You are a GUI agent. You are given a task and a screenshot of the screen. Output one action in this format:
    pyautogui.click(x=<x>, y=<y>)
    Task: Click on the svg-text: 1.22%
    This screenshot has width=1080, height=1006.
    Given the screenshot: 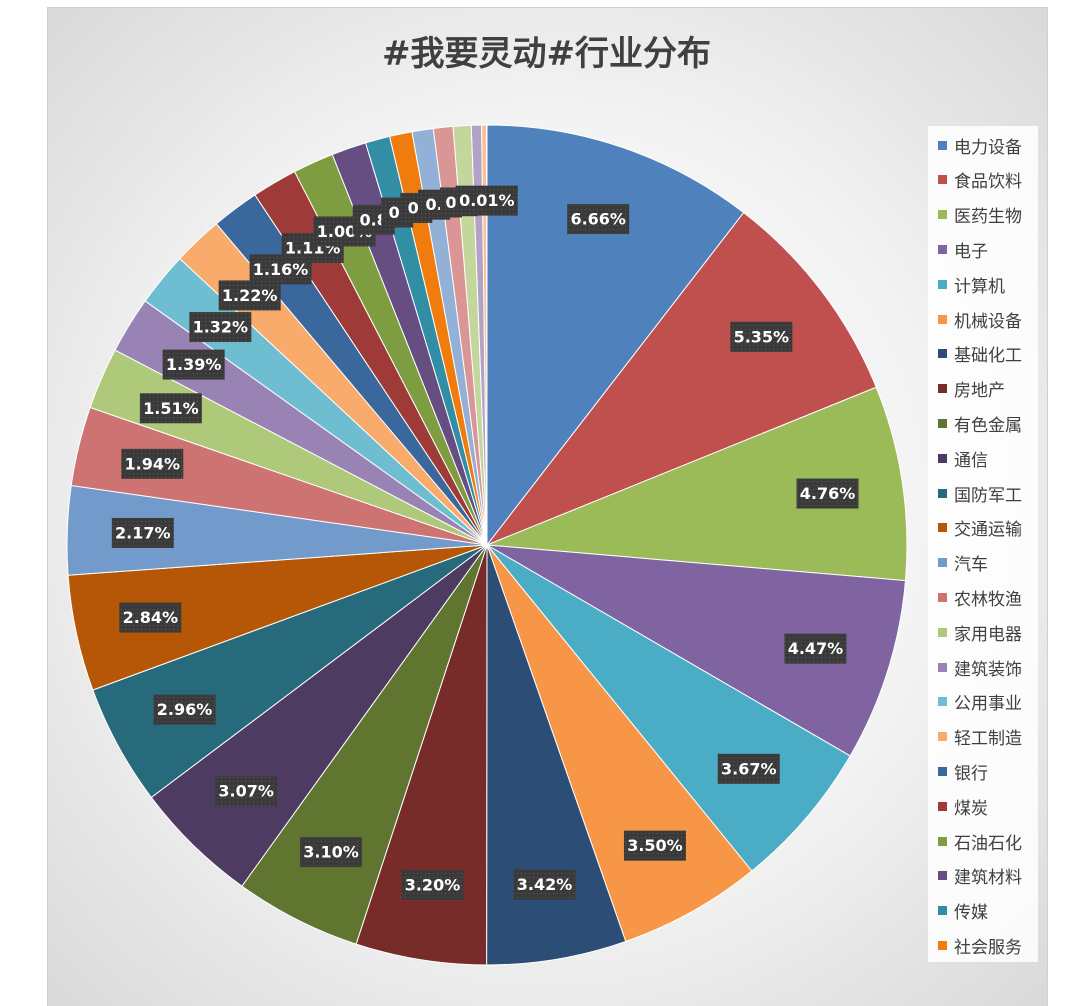 What is the action you would take?
    pyautogui.click(x=250, y=295)
    